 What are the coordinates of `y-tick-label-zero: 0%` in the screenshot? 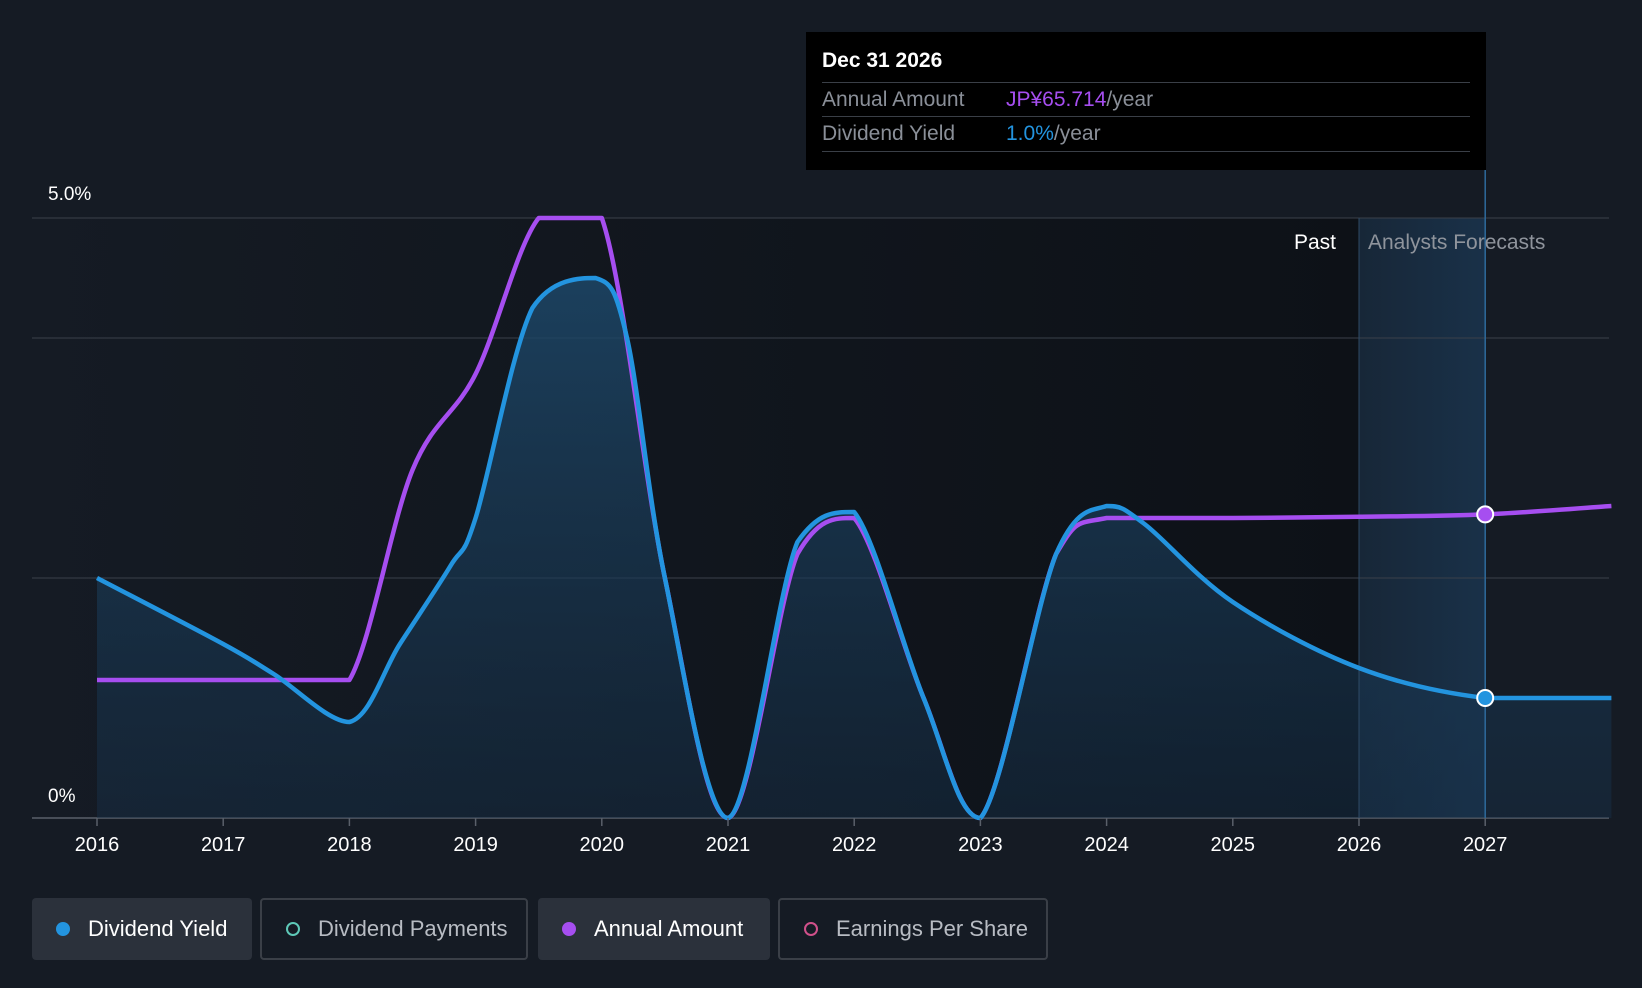 It's located at (62, 796).